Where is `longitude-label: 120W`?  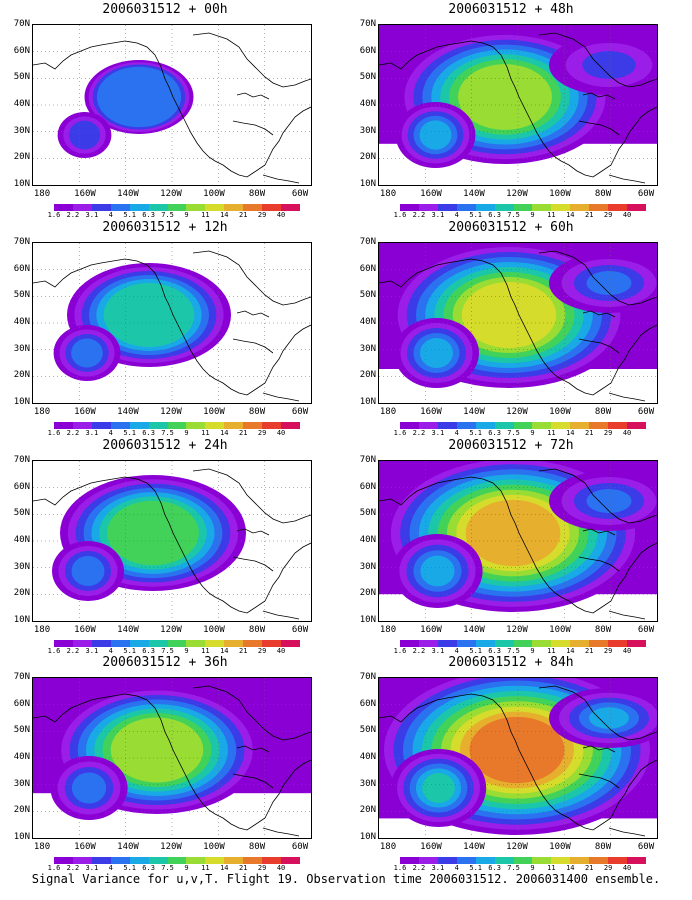
longitude-label: 120W is located at coordinates (171, 847).